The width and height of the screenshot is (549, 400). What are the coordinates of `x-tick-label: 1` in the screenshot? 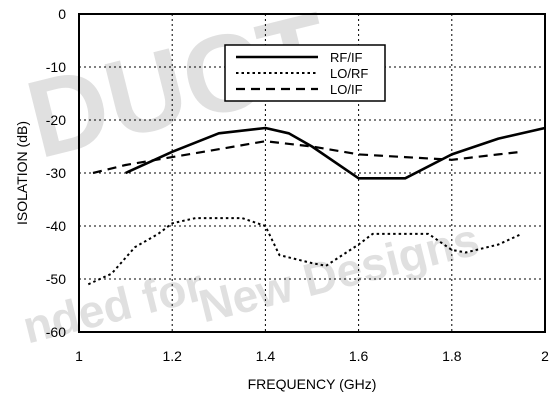 It's located at (79, 356).